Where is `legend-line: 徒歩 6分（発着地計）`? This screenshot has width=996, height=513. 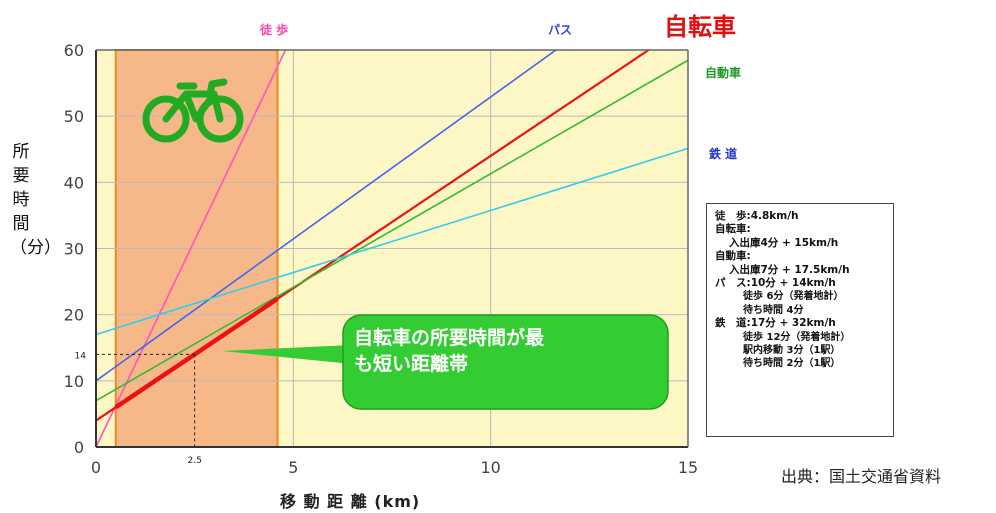 legend-line: 徒歩 6分（発着地計） is located at coordinates (793, 297).